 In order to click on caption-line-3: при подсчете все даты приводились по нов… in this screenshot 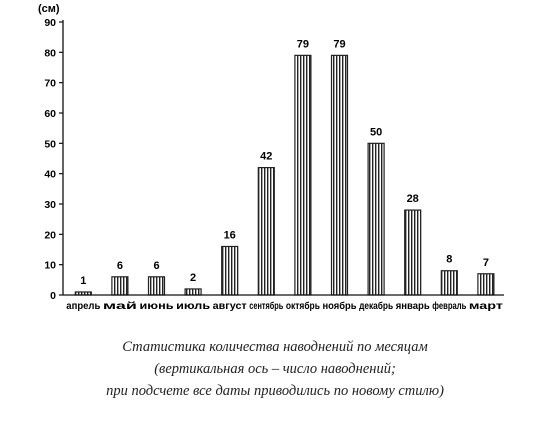, I will do `click(275, 391)`.